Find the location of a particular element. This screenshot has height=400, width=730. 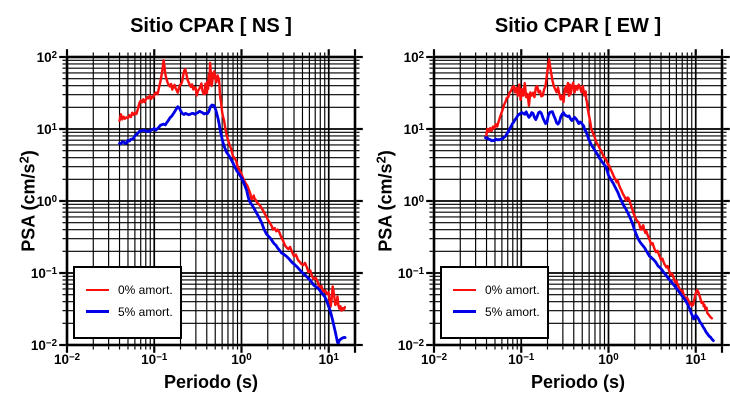

legend-ns: 0% amort. 5% amort. is located at coordinates (127, 302).